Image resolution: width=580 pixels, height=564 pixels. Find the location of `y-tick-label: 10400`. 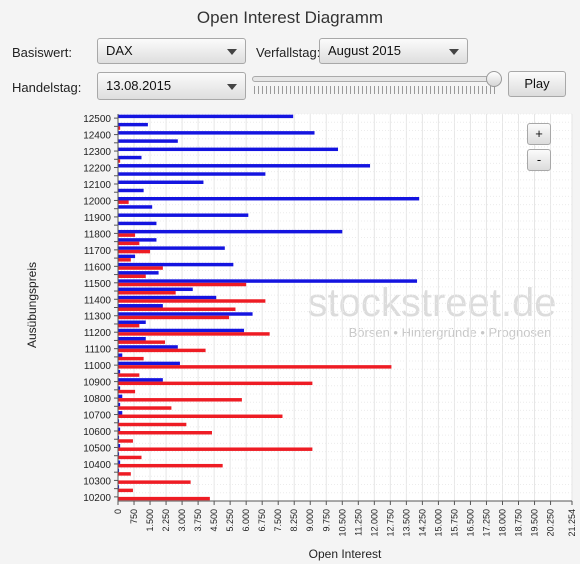

y-tick-label: 10400 is located at coordinates (97, 465).